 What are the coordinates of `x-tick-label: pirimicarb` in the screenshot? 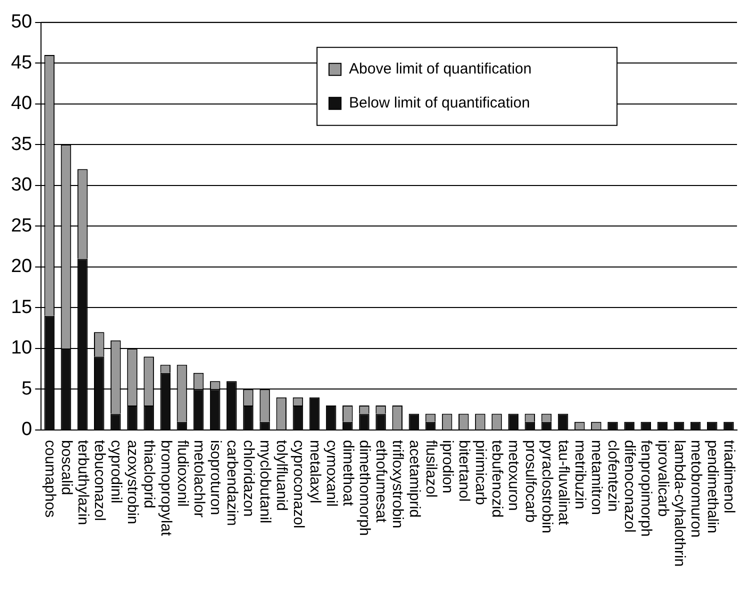 It's located at (481, 473).